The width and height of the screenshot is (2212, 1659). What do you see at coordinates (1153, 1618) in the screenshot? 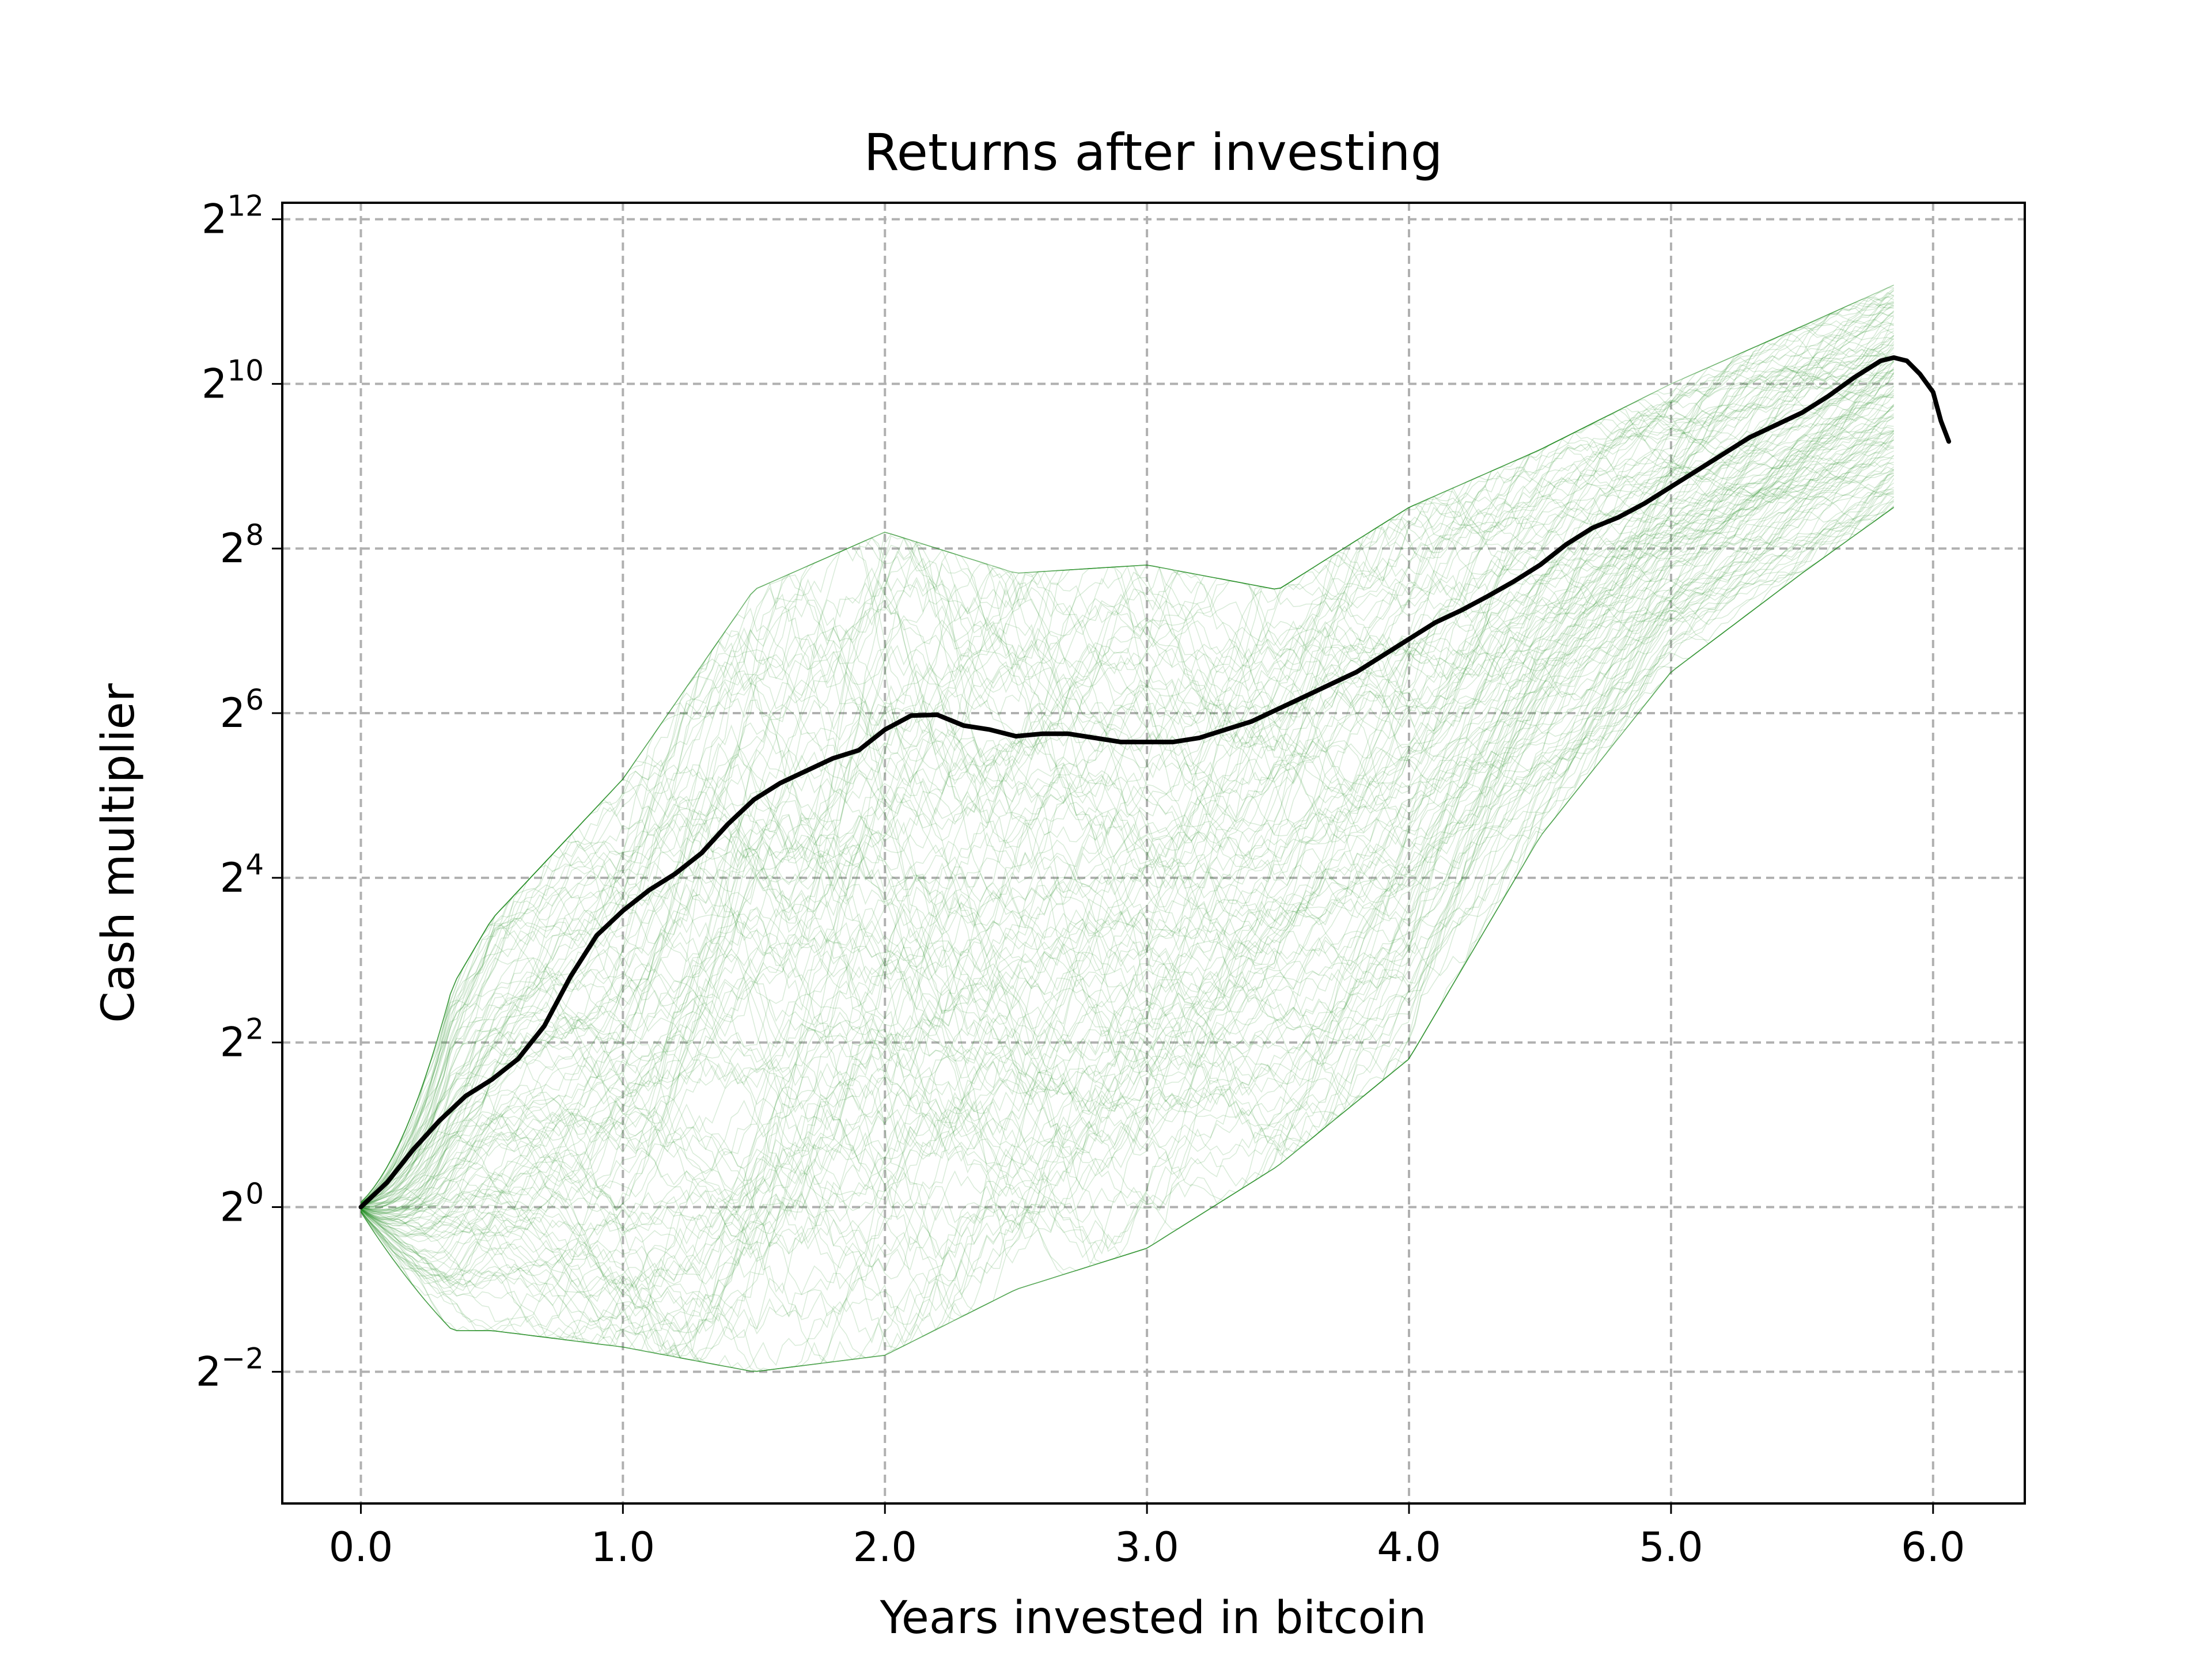
I see `x-axis-label: Years invested in bitcoin` at bounding box center [1153, 1618].